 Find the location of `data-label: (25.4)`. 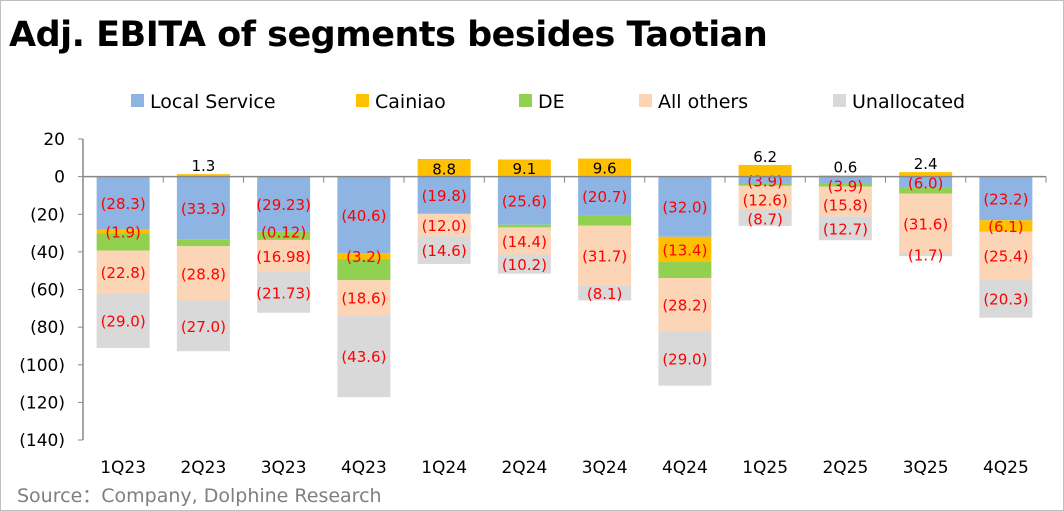

data-label: (25.4) is located at coordinates (1005, 257).